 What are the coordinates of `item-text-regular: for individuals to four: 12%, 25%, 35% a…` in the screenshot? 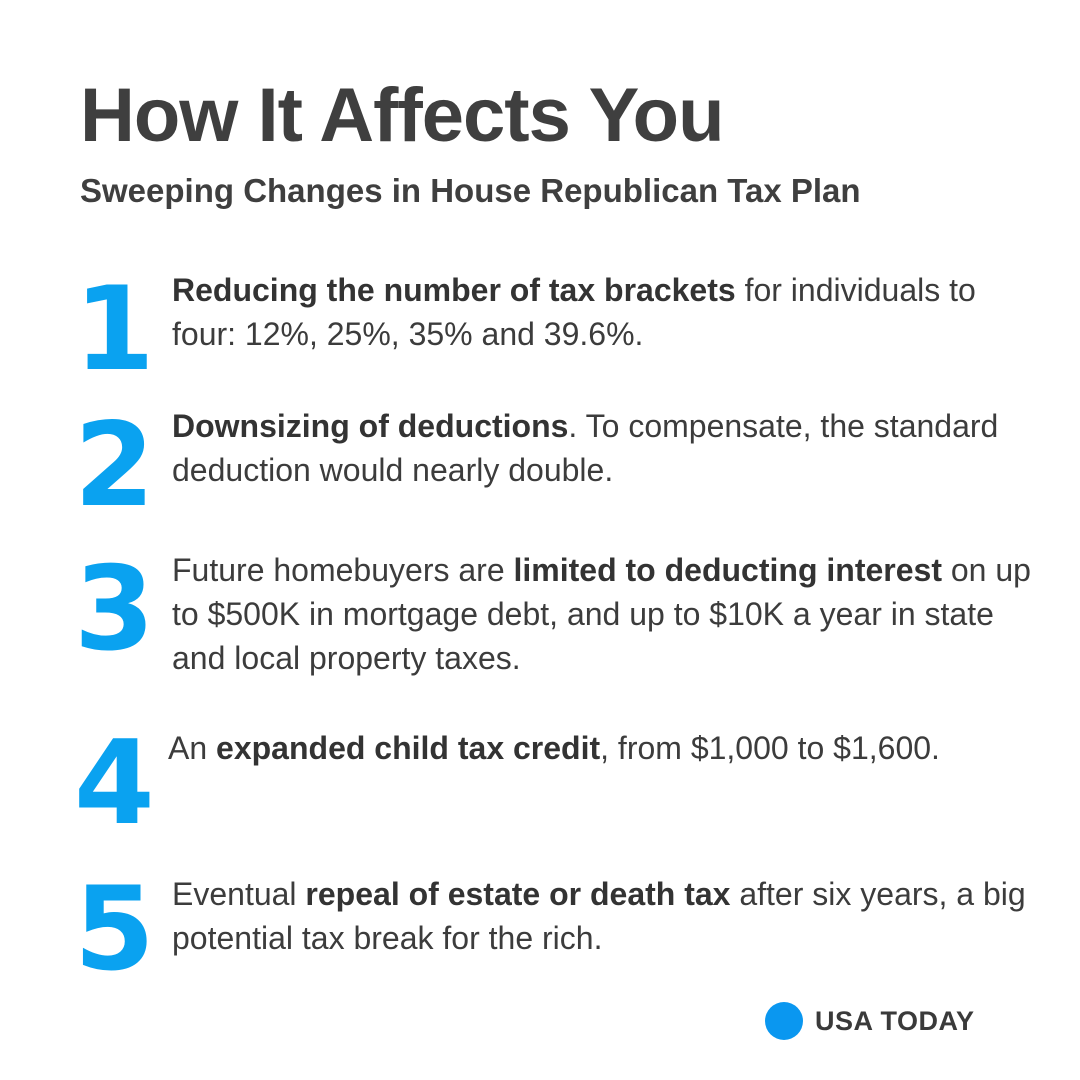 It's located at (574, 312).